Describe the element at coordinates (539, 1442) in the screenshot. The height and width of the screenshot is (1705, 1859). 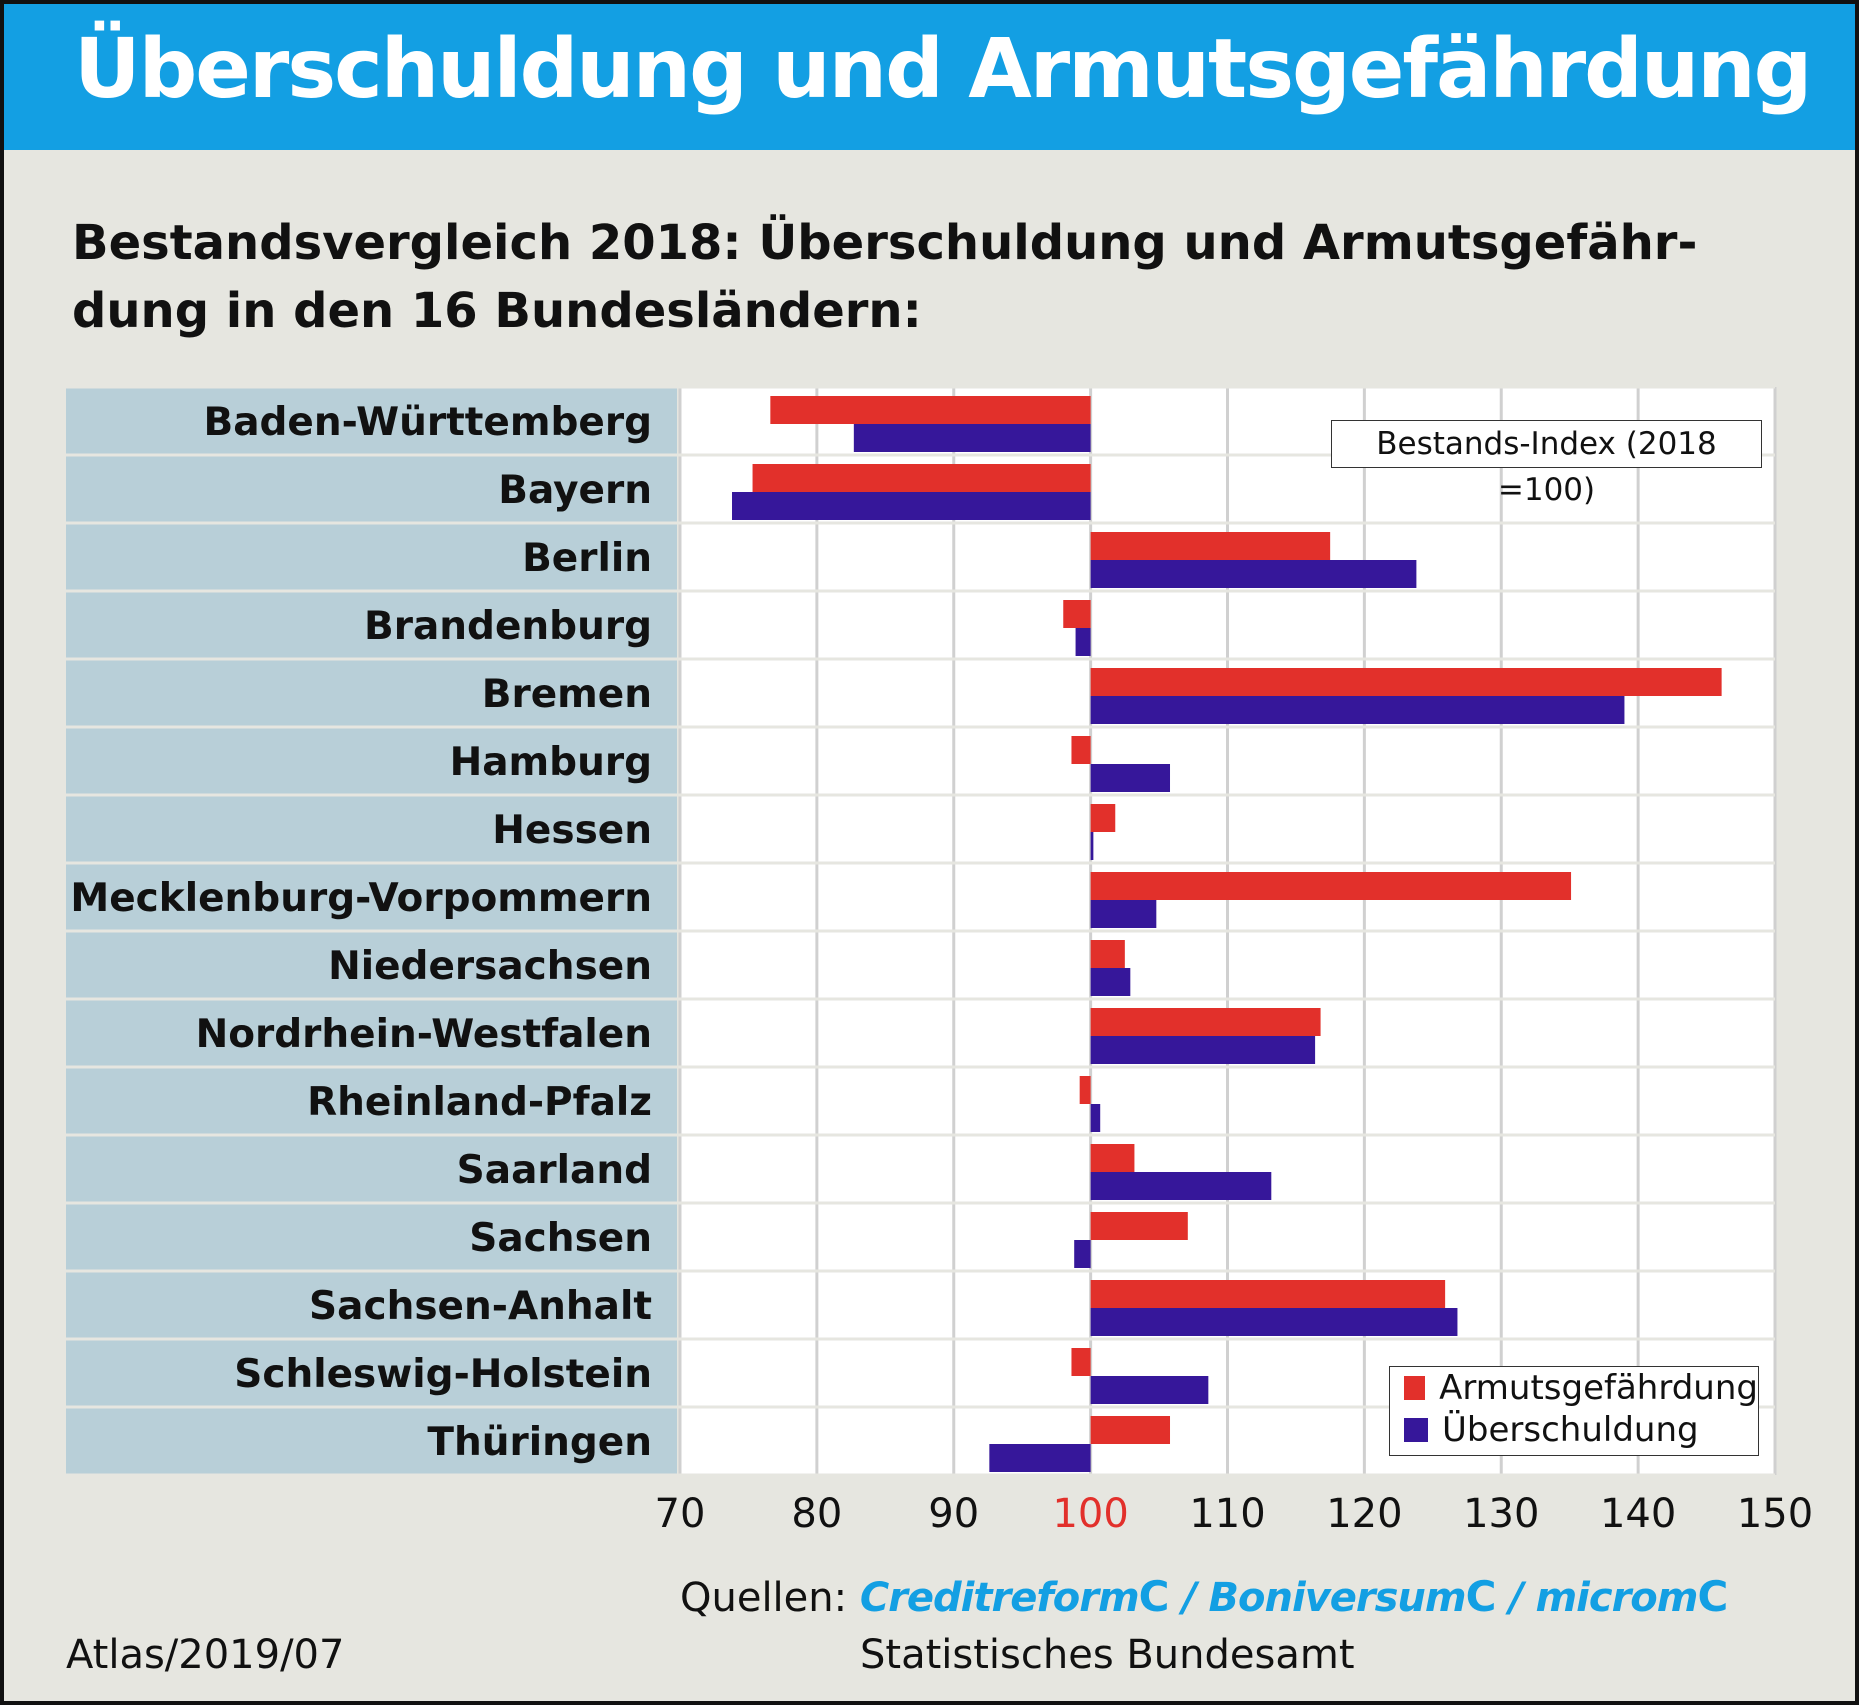
I see `category-label: Thüringen` at that location.